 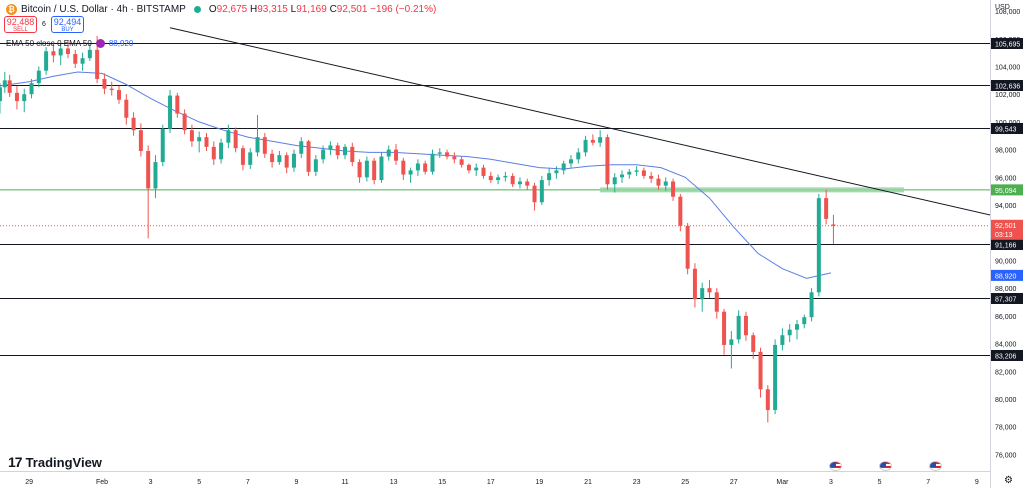 What do you see at coordinates (1008, 480) in the screenshot?
I see `gear-icon: ⚙` at bounding box center [1008, 480].